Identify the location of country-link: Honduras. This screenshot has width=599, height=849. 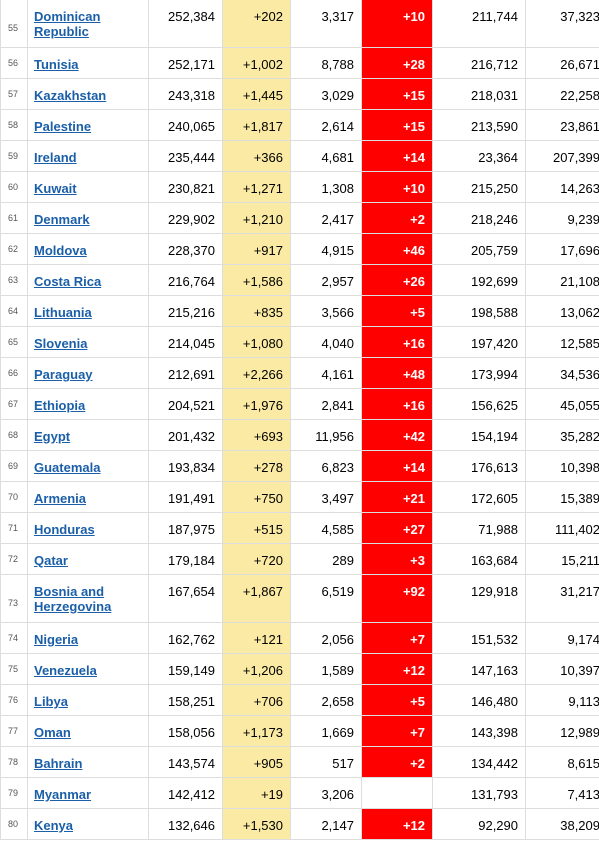
(64, 529).